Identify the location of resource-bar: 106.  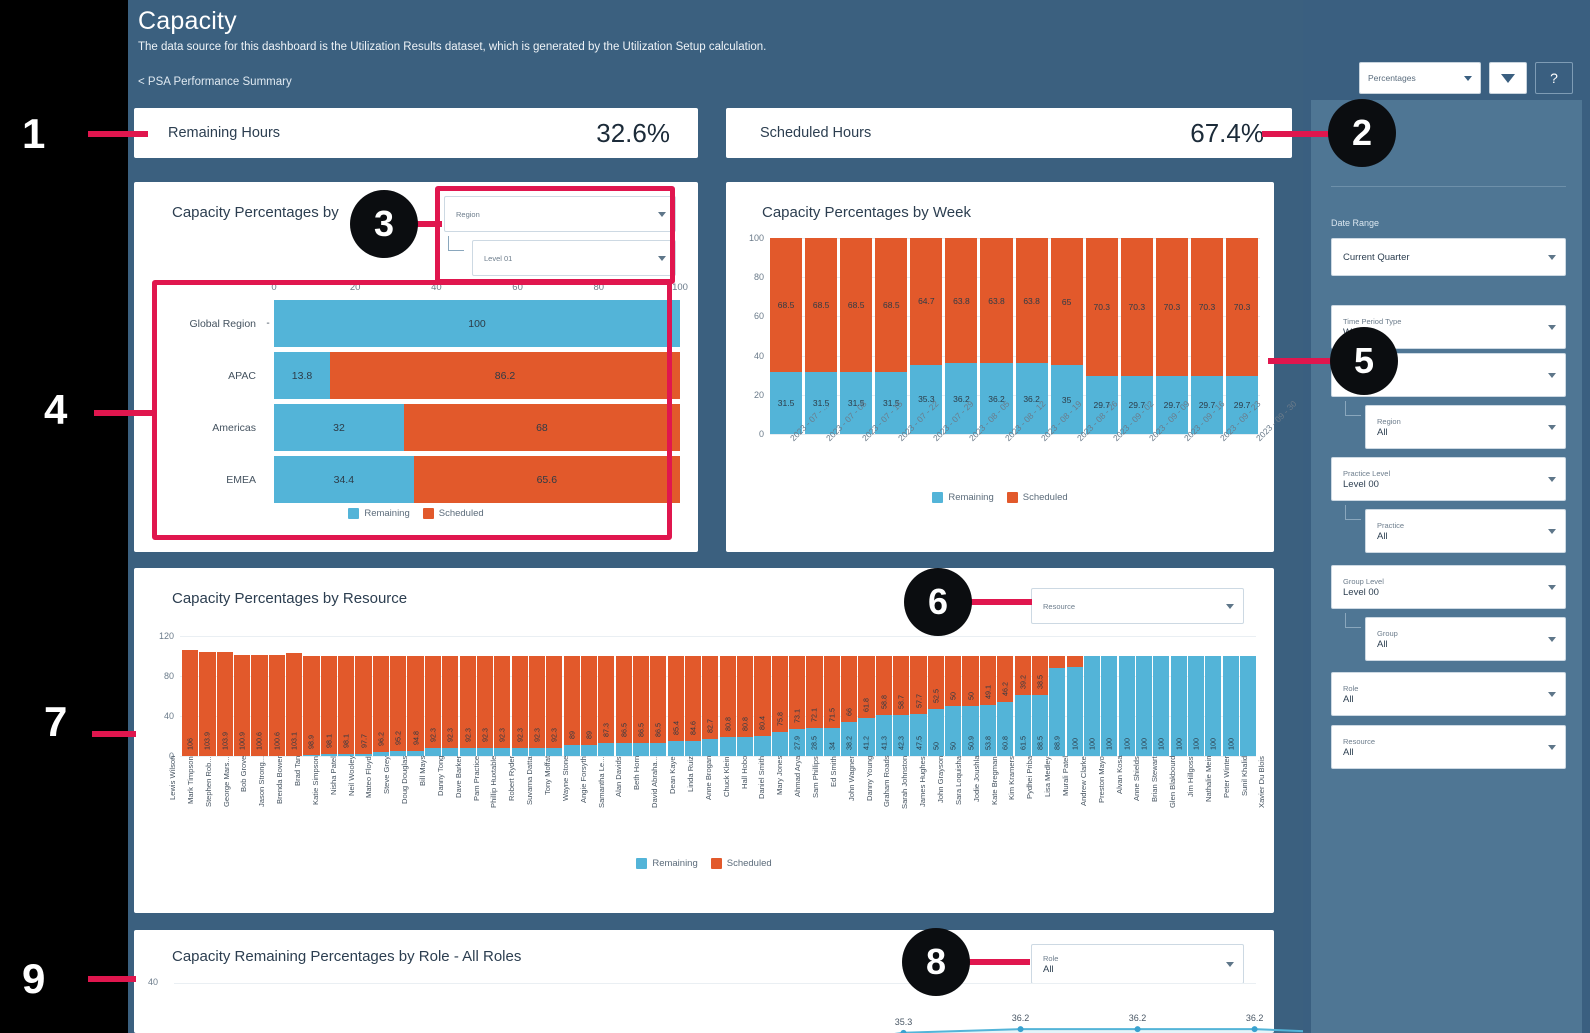
(190, 696).